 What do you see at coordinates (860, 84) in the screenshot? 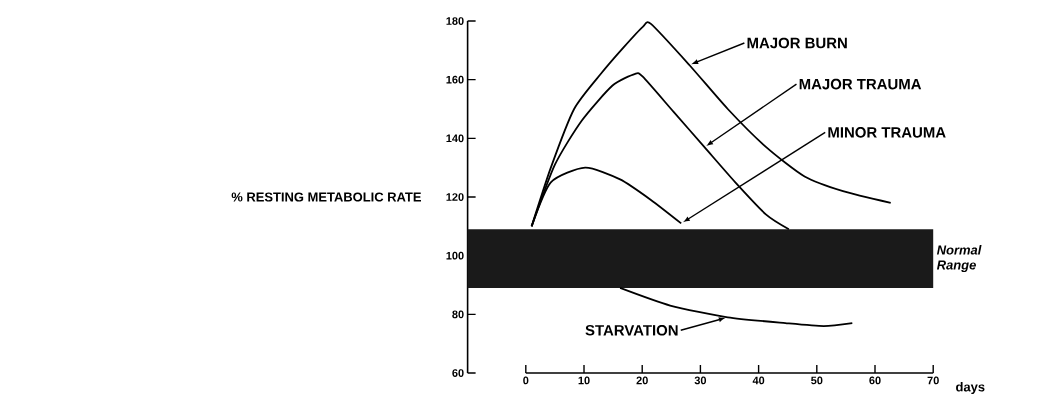
I see `text: MAJOR TRAUMA` at bounding box center [860, 84].